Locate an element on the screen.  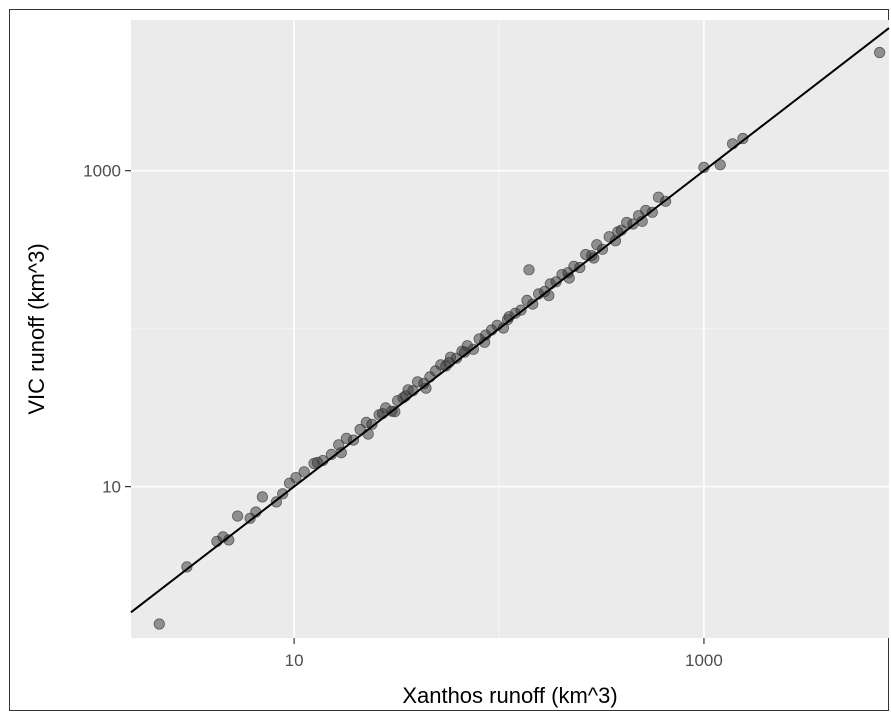
x-tick-label: 1000 is located at coordinates (704, 660).